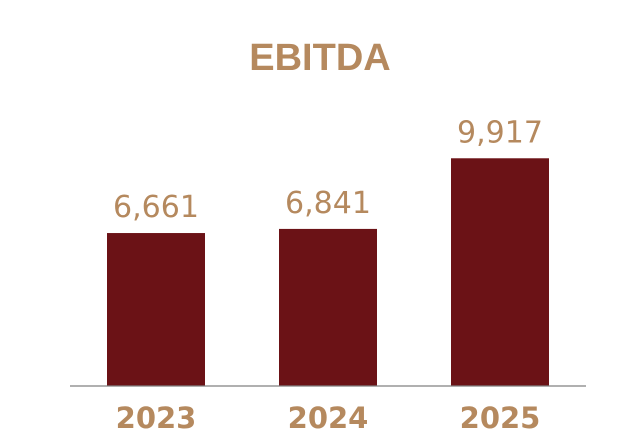  Describe the element at coordinates (500, 272) in the screenshot. I see `bar-2025` at that location.